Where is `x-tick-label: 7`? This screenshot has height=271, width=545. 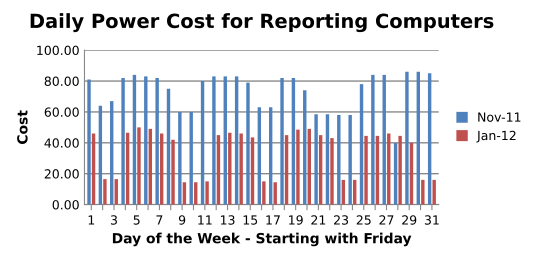 x-tick-label: 7 is located at coordinates (159, 220).